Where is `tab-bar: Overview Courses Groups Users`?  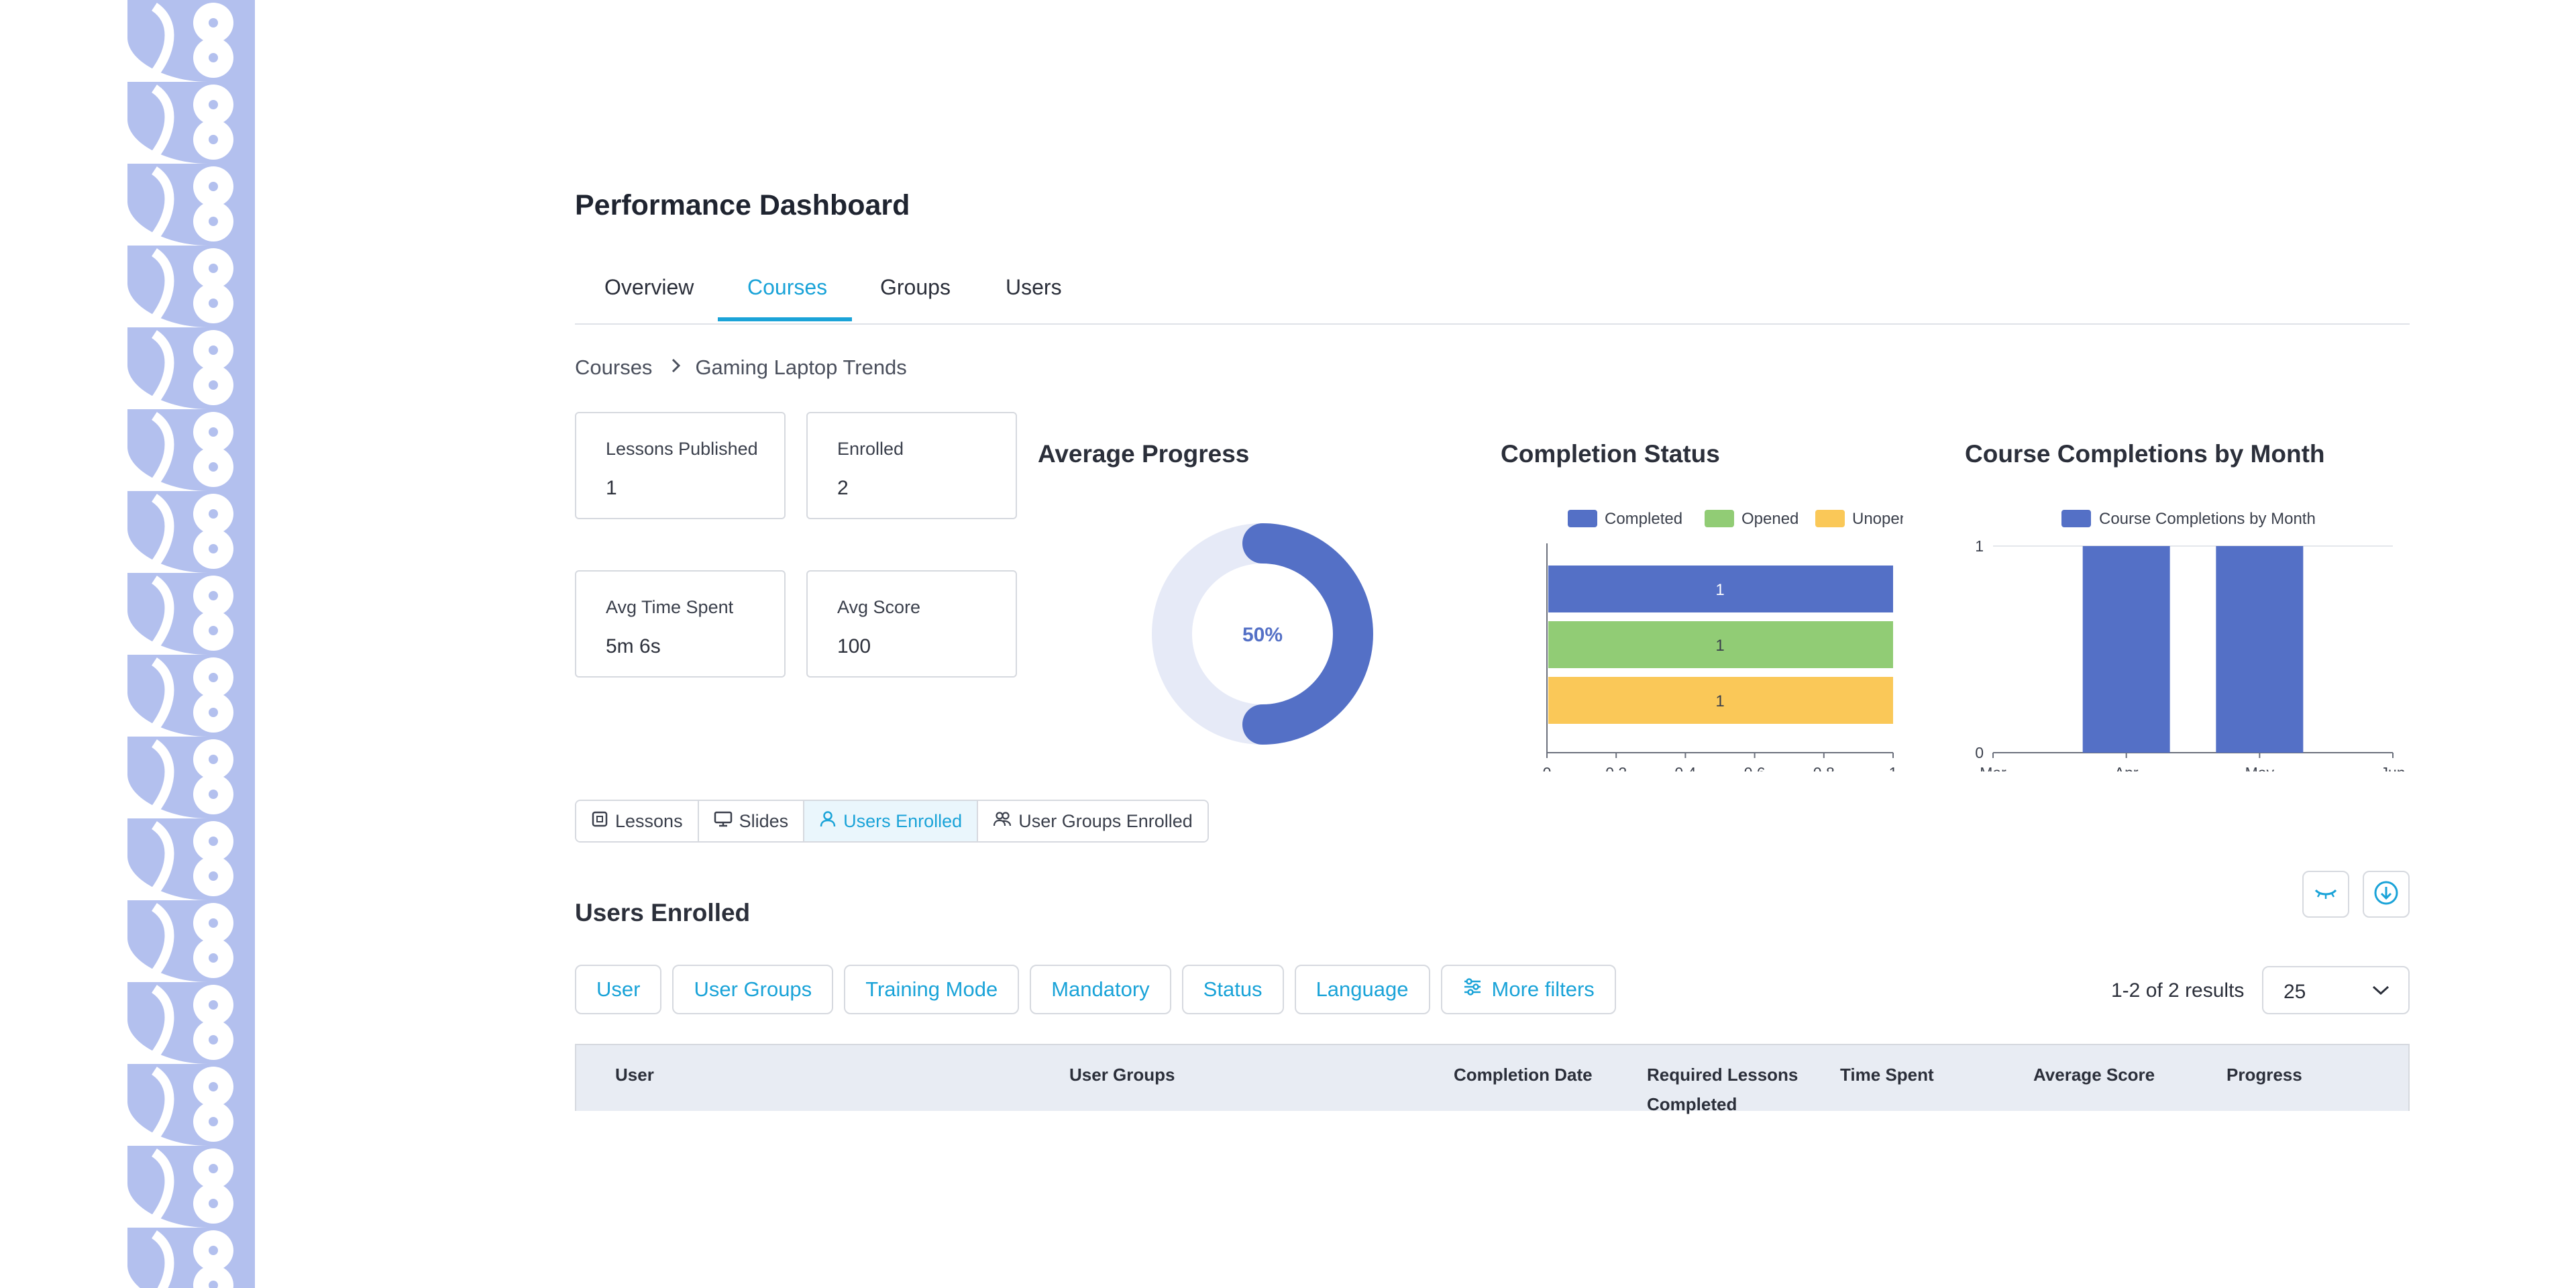
tab-bar: Overview Courses Groups Users is located at coordinates (1492, 291).